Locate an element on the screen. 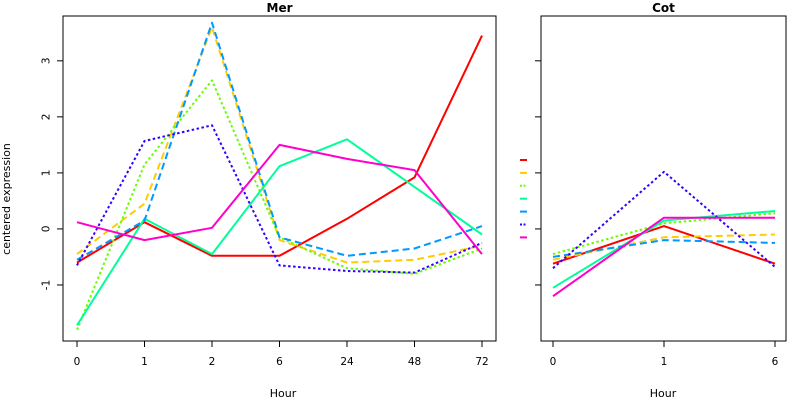 This screenshot has height=400, width=800. x-tick-label-mer: 0 is located at coordinates (77, 362).